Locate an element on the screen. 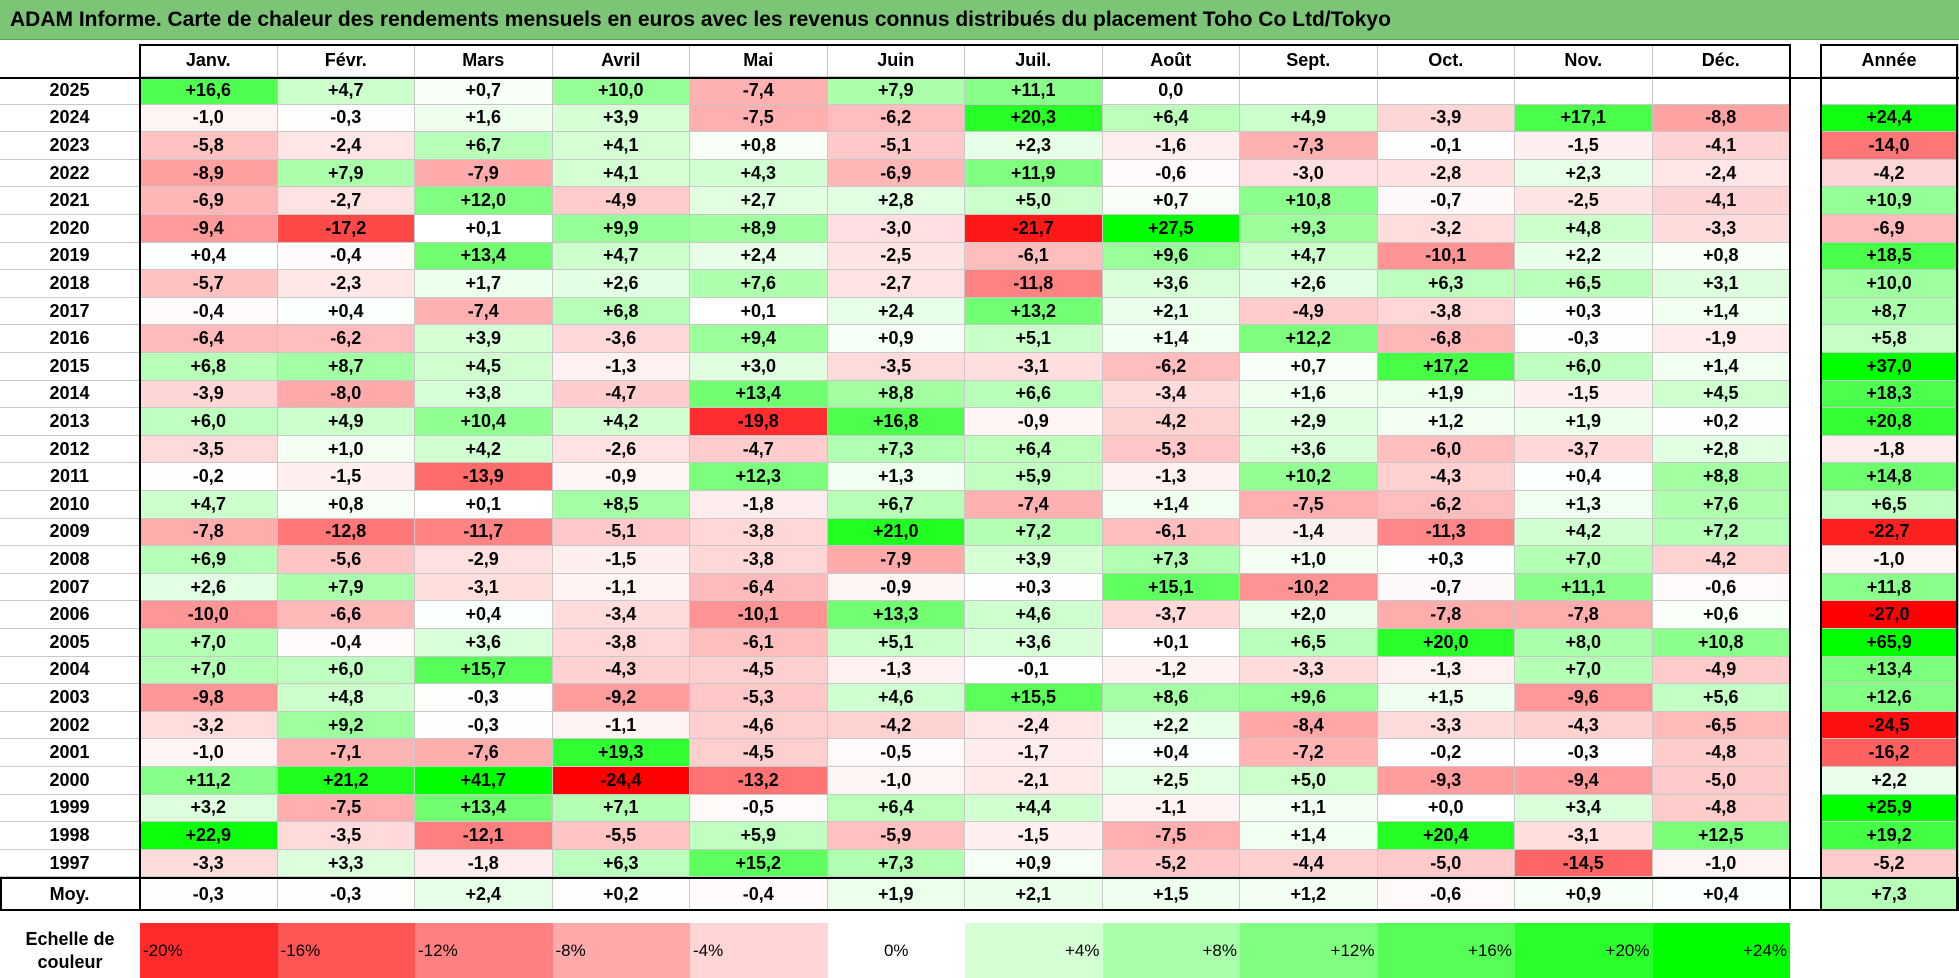  monthly-return-cell: -9,4 is located at coordinates (1584, 781).